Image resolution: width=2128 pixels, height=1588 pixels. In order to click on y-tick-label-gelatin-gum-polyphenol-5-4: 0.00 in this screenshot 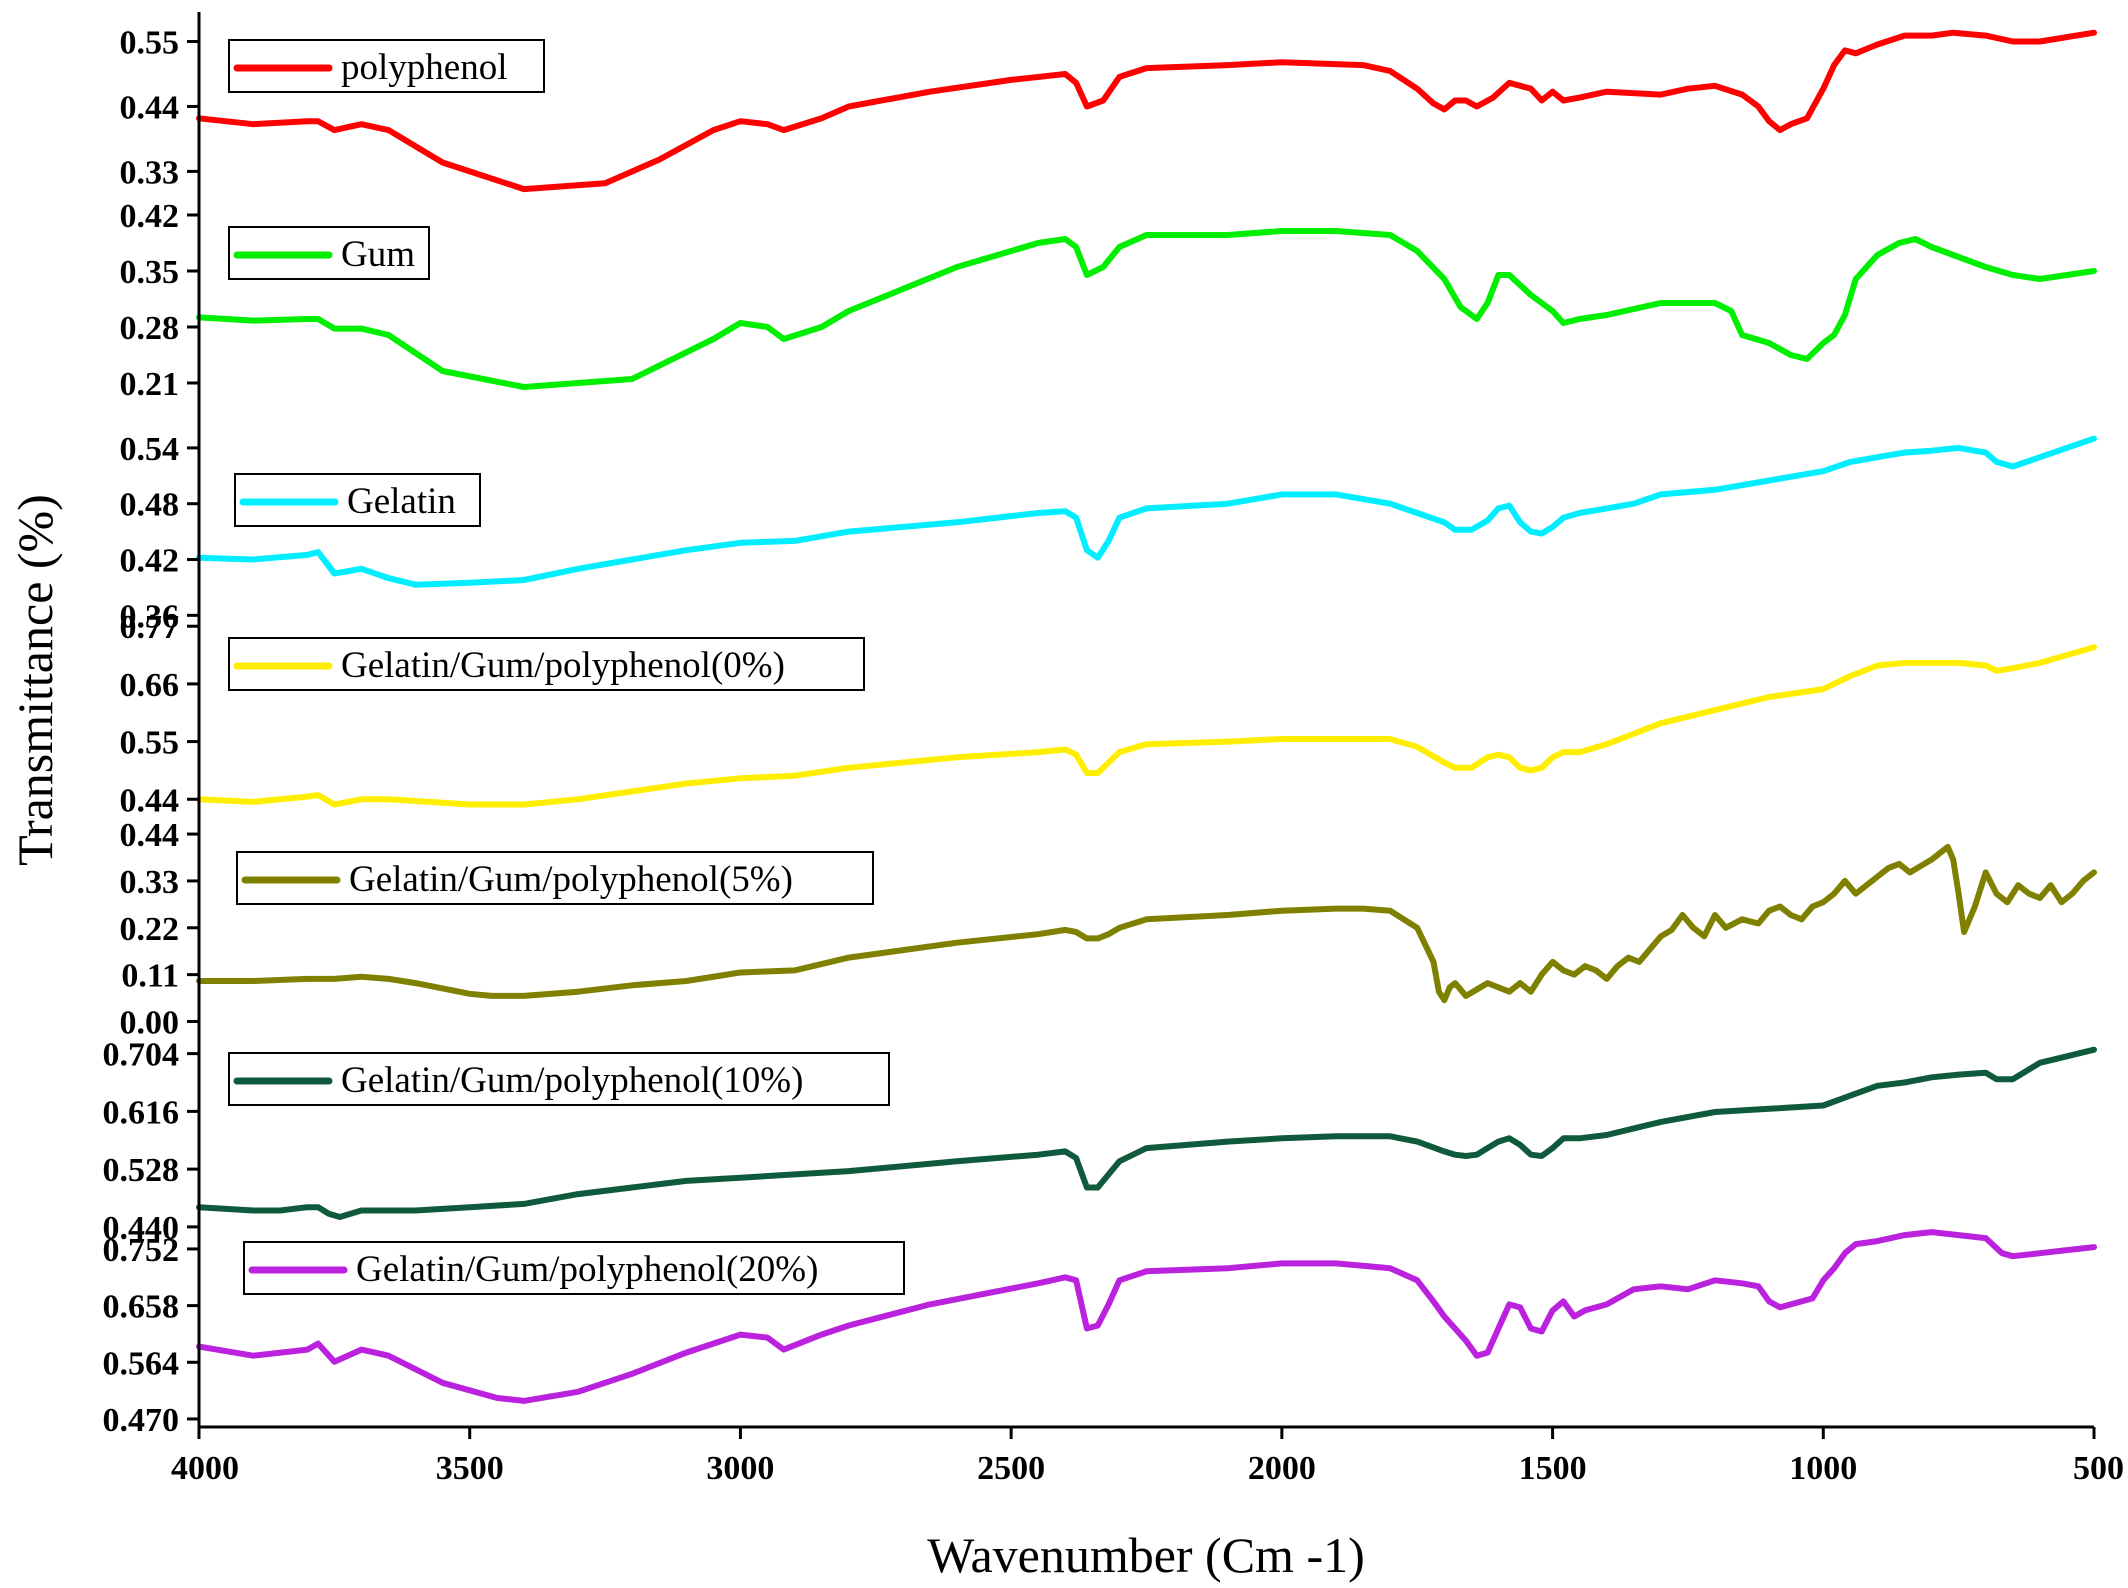, I will do `click(150, 1022)`.